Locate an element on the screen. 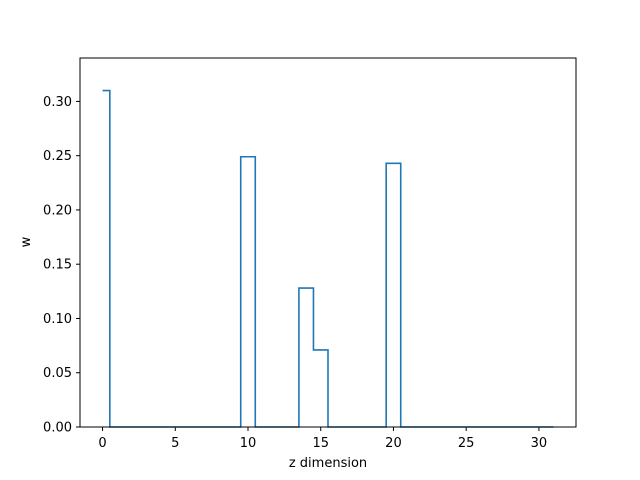  x-tick-label: 30 is located at coordinates (539, 443).